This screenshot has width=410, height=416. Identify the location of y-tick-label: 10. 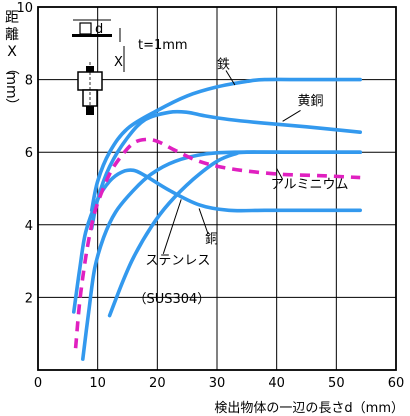
(24, 8).